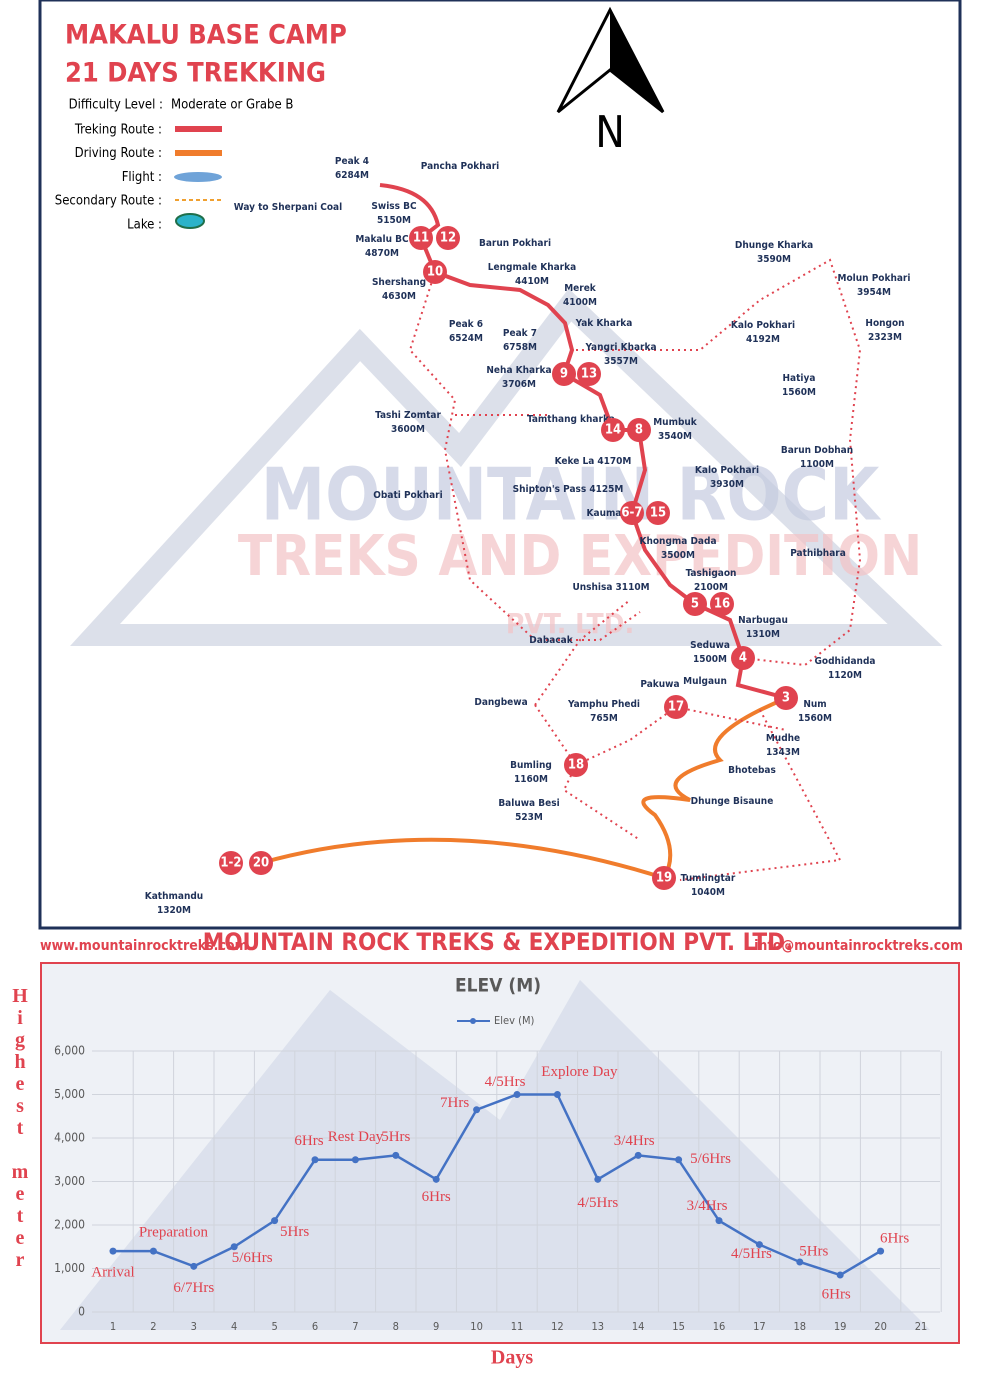 The height and width of the screenshot is (1376, 995). I want to click on x-axis-label: Days, so click(512, 1358).